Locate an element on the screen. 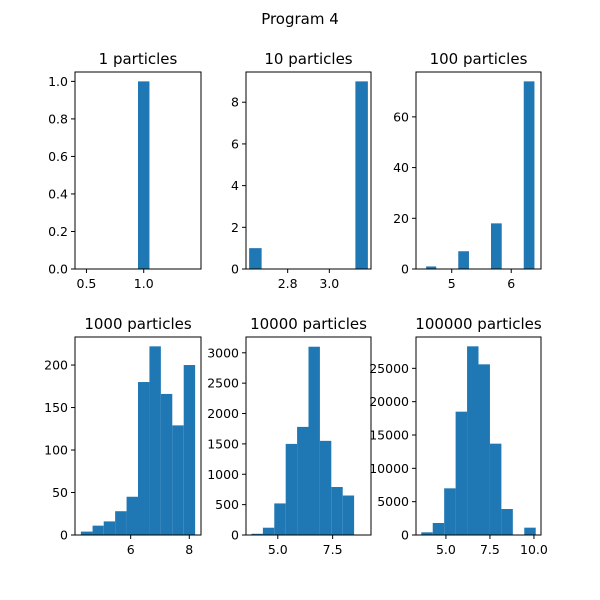  y-tick-label: 1.0 is located at coordinates (58, 81).